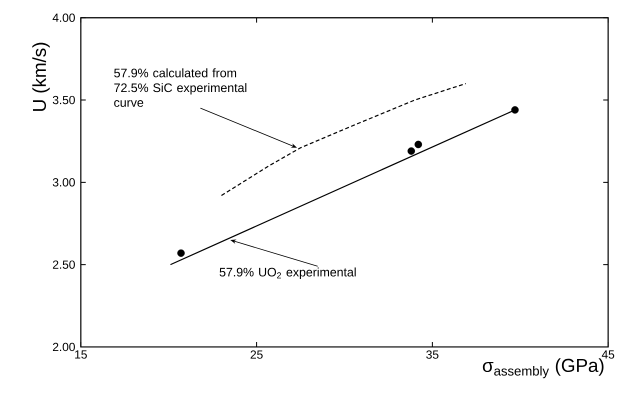  What do you see at coordinates (63, 264) in the screenshot?
I see `y-tick-label: 2.50` at bounding box center [63, 264].